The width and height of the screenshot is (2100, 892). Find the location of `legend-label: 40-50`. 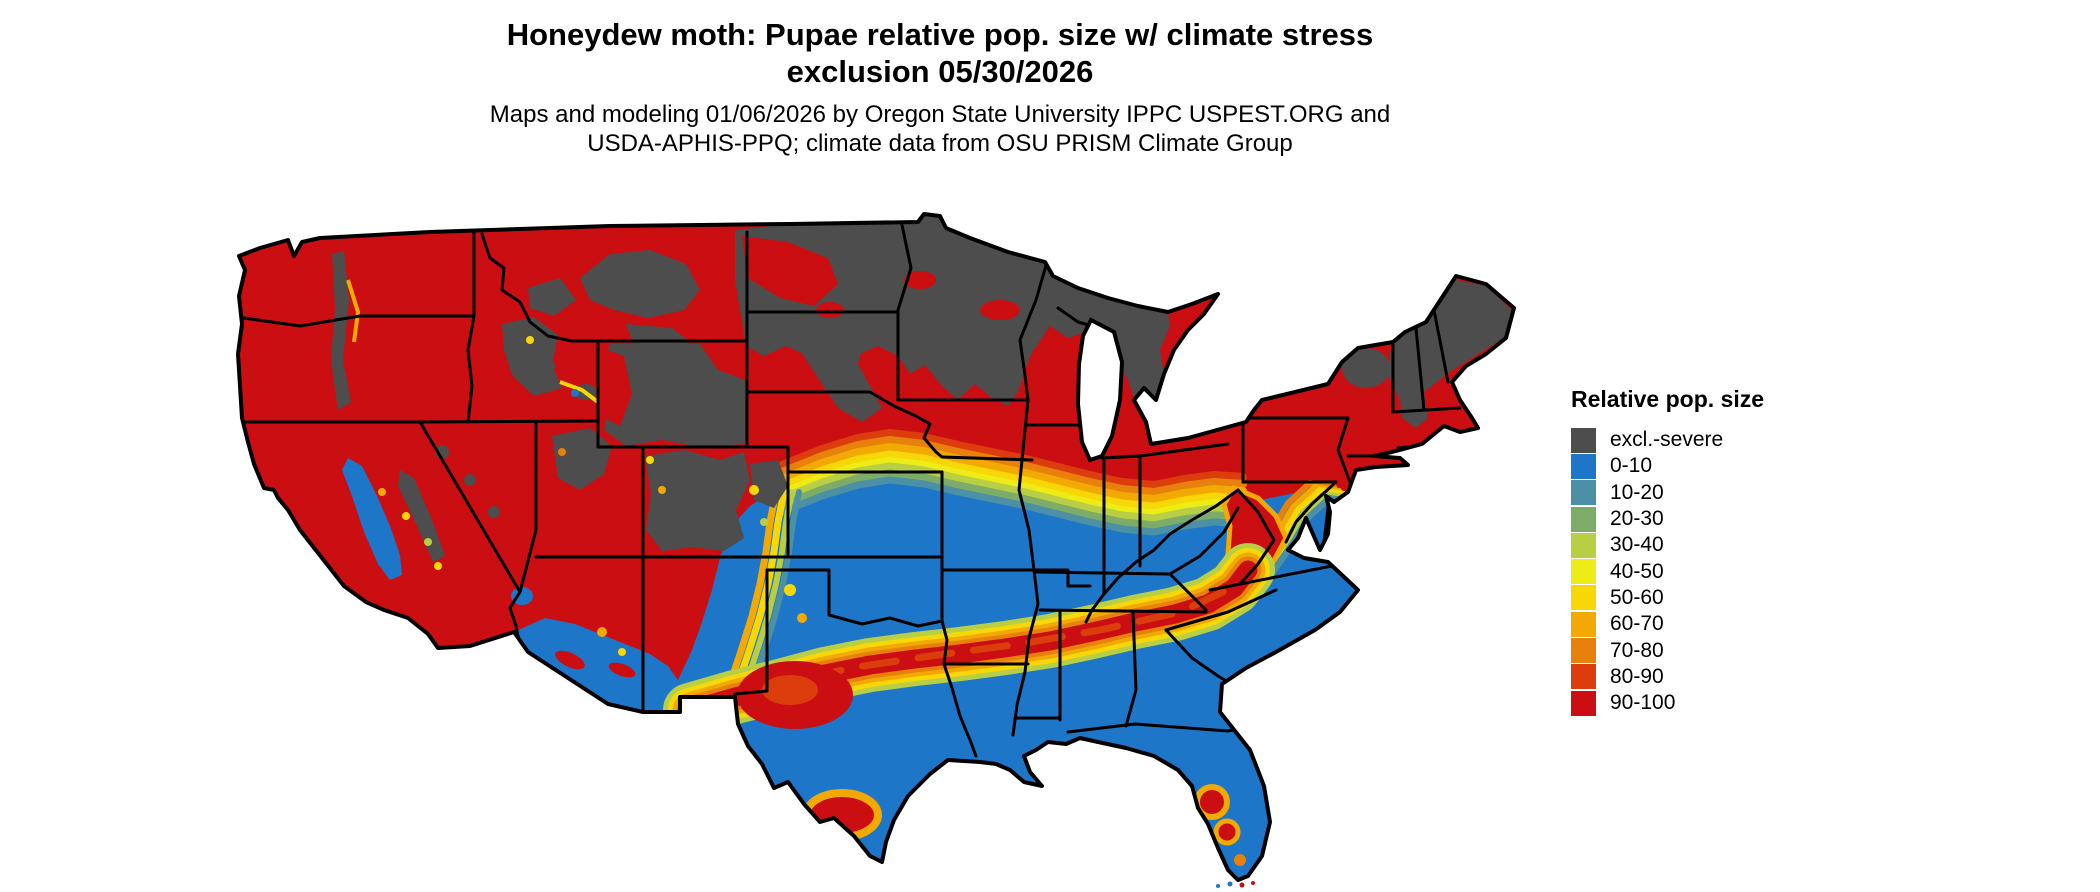

legend-label: 40-50 is located at coordinates (1637, 571).